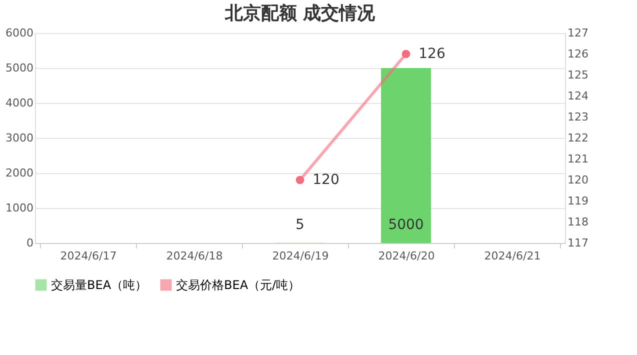  What do you see at coordinates (20, 68) in the screenshot?
I see `y-tick-label: 5000` at bounding box center [20, 68].